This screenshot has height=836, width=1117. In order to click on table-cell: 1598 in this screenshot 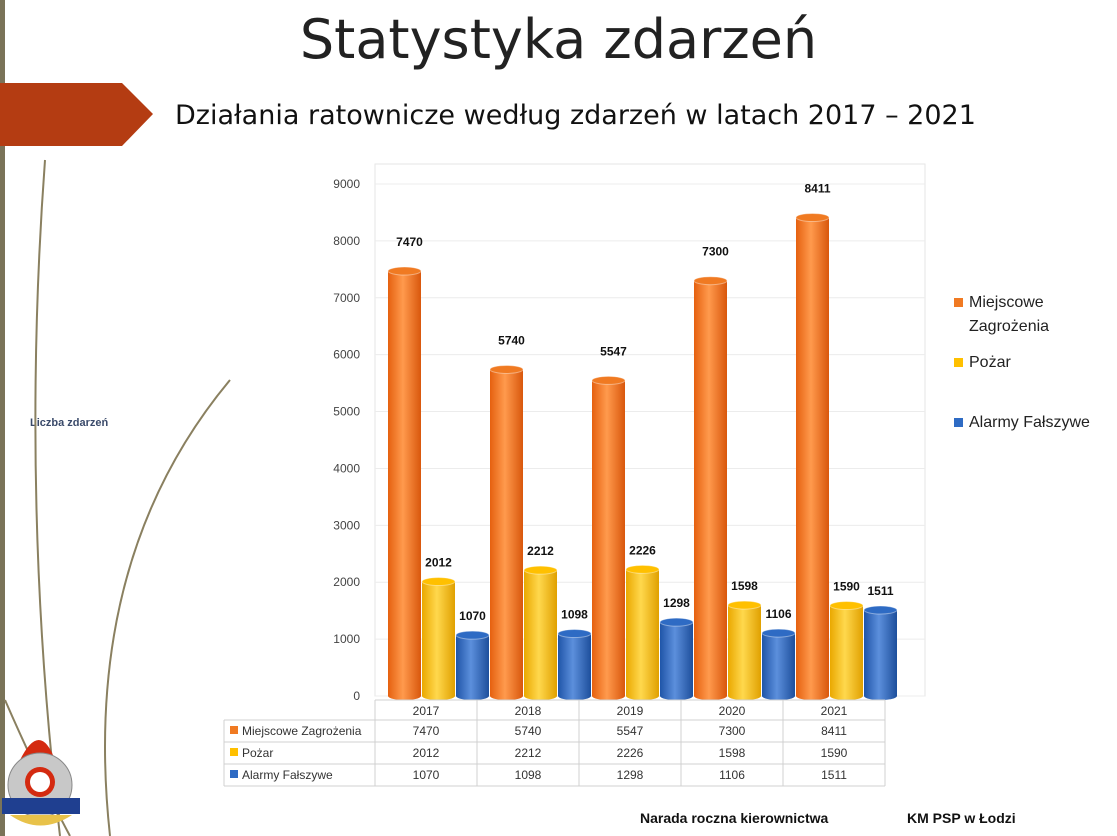, I will do `click(732, 753)`.